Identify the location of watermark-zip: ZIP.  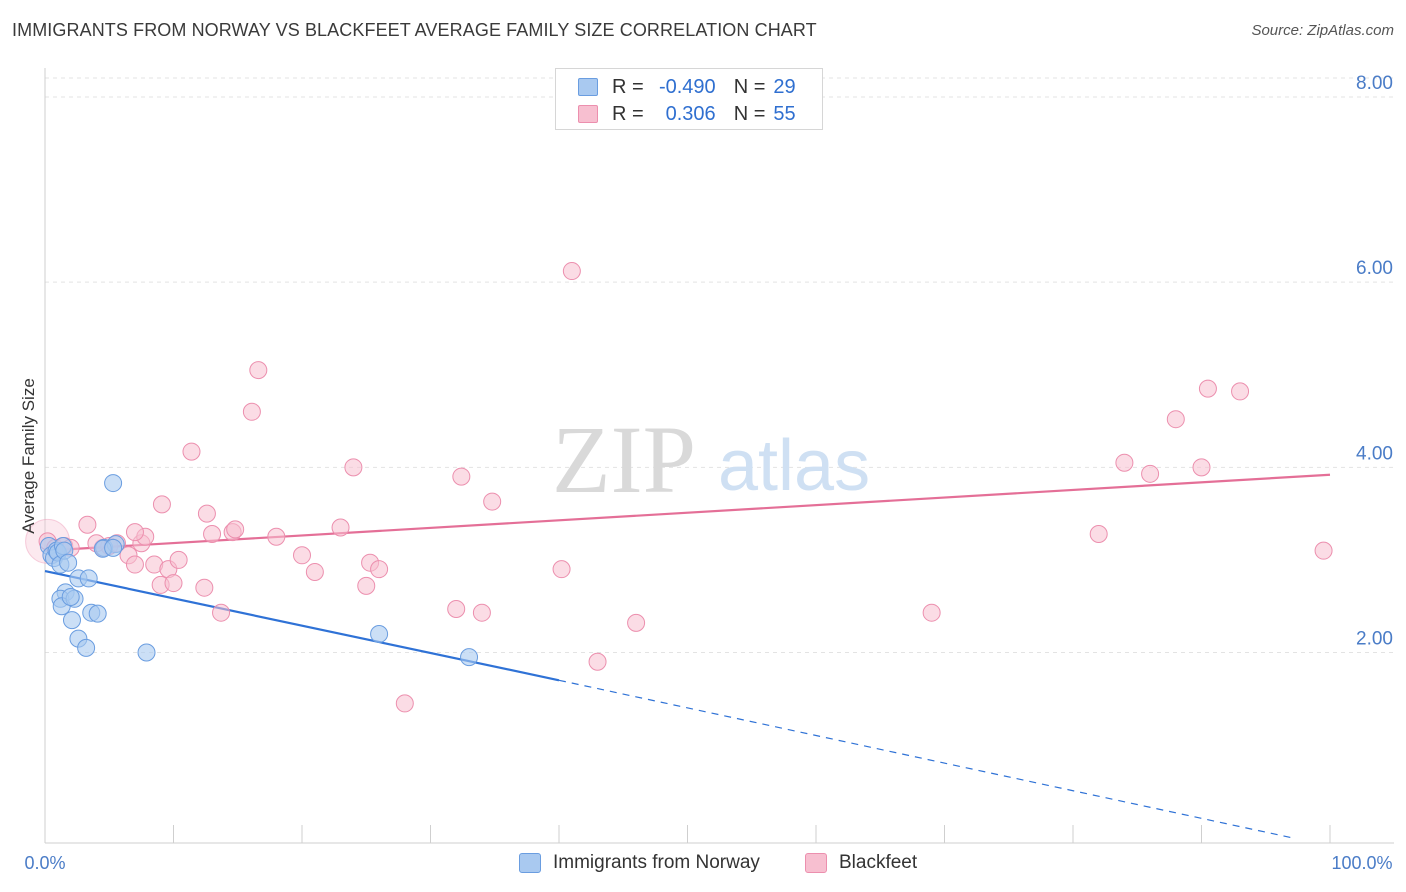
(624, 459).